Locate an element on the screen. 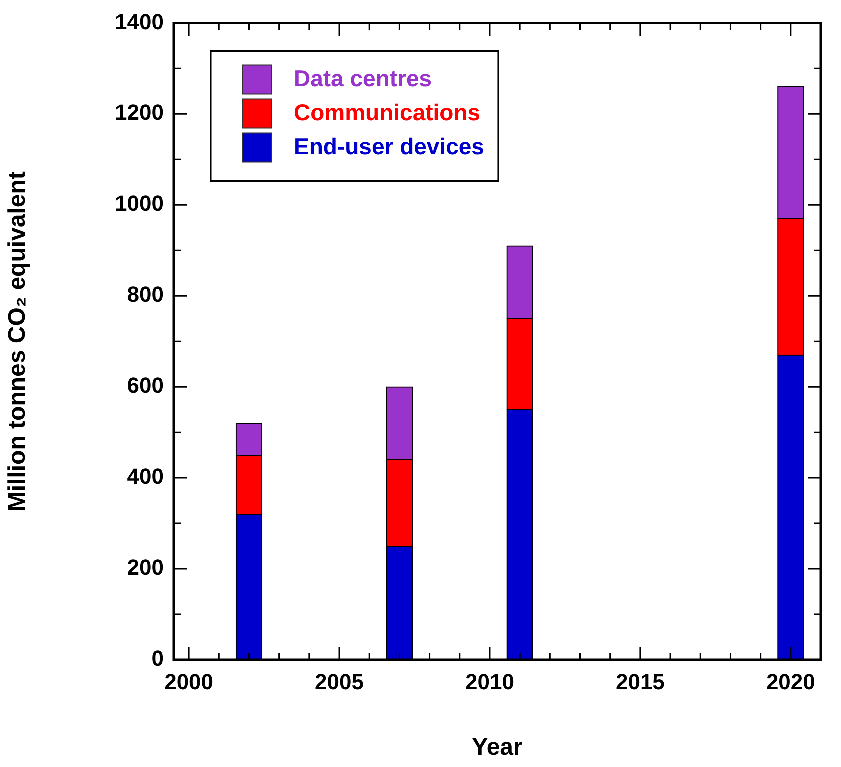 Image resolution: width=841 pixels, height=767 pixels. y-axis-title: Million tonnes CO₂ equivalent is located at coordinates (18, 342).